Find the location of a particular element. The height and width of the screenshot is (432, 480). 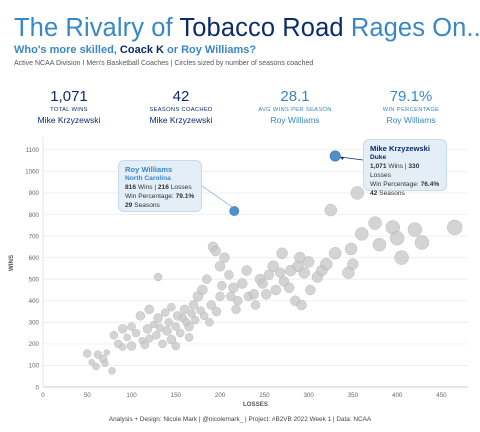

y-tick-label: 700 is located at coordinates (34, 236).